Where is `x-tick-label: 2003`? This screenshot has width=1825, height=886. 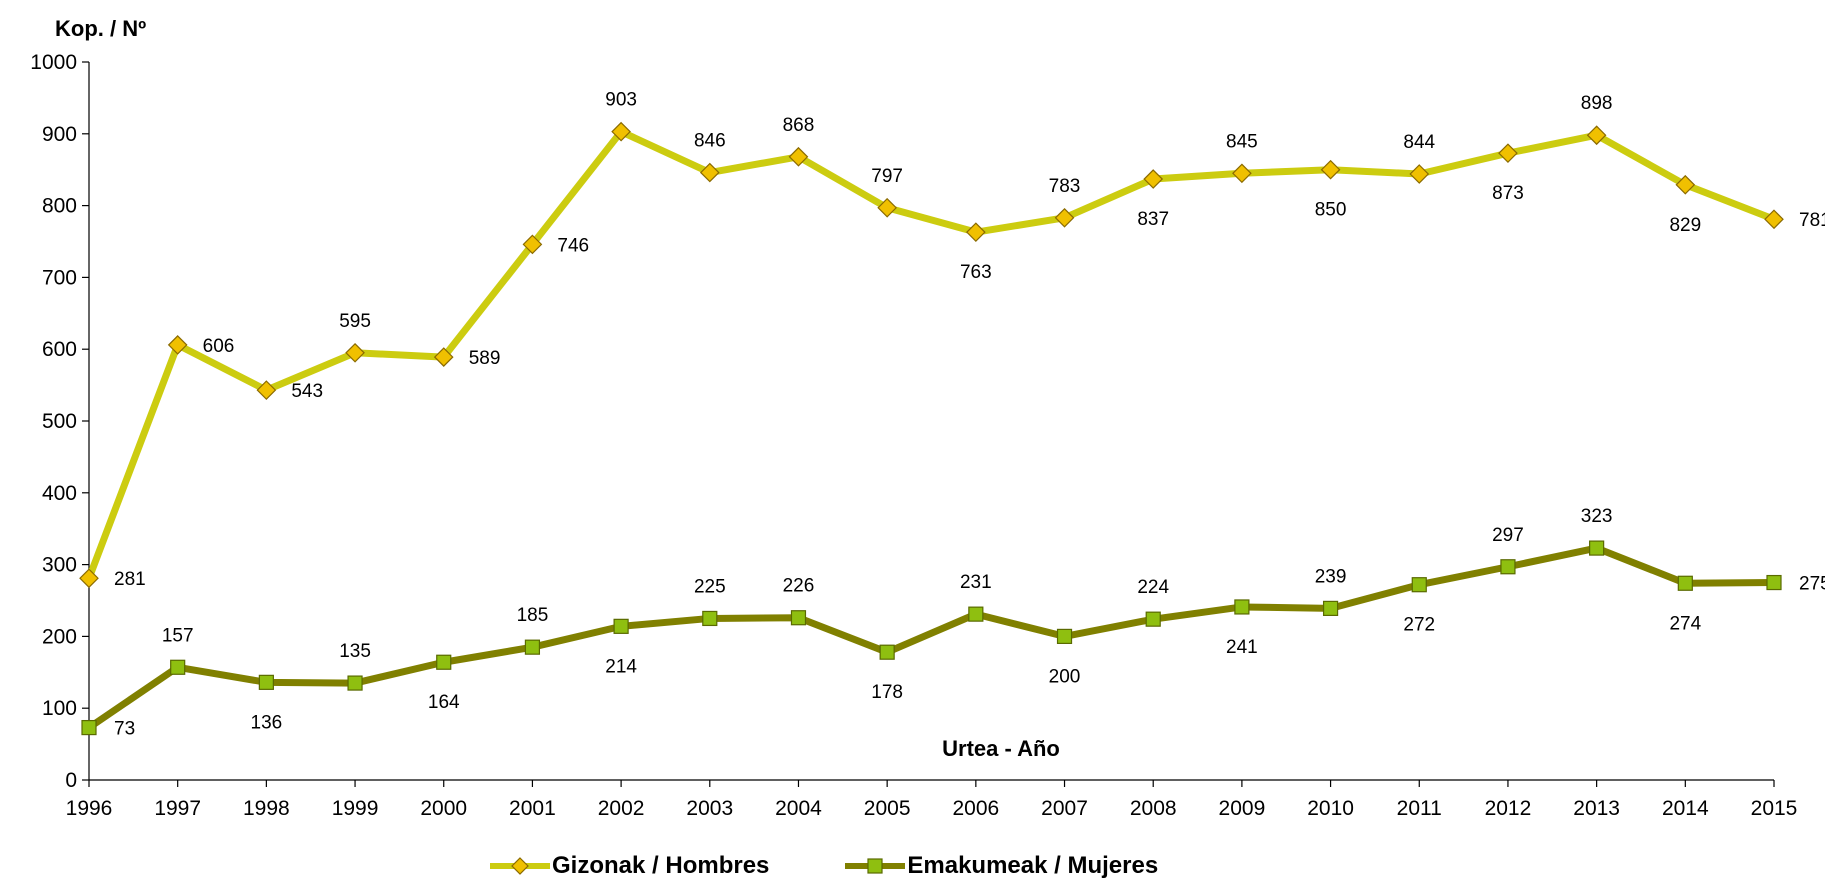 x-tick-label: 2003 is located at coordinates (709, 808).